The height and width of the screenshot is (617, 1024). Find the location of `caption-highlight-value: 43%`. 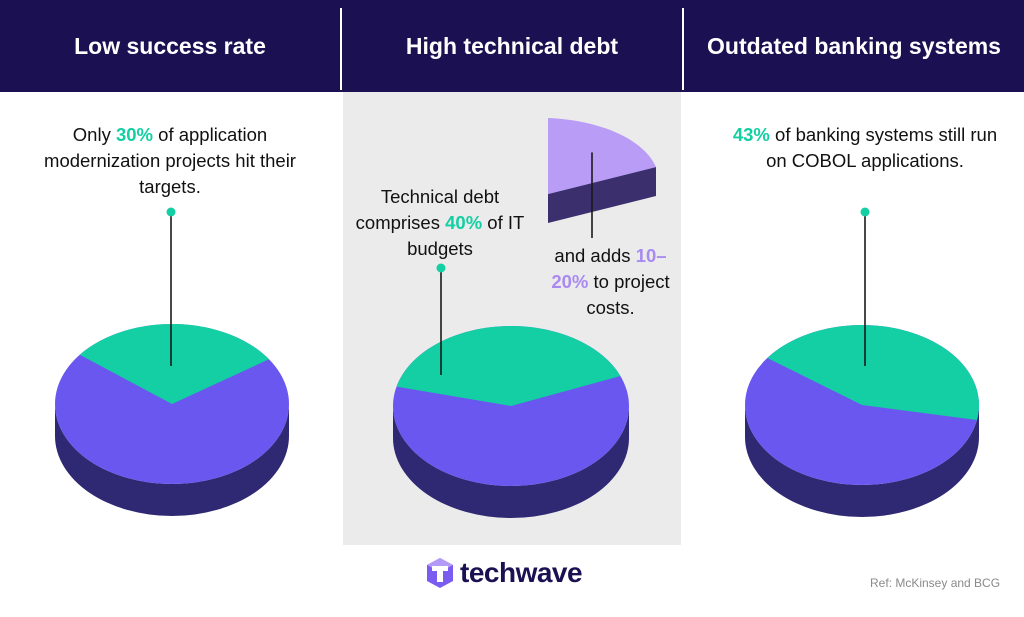

caption-highlight-value: 43% is located at coordinates (751, 134).